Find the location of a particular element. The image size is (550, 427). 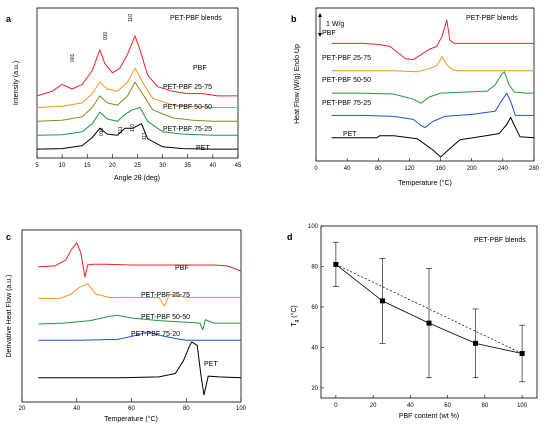

panel-a-label: a is located at coordinates (9, 19).